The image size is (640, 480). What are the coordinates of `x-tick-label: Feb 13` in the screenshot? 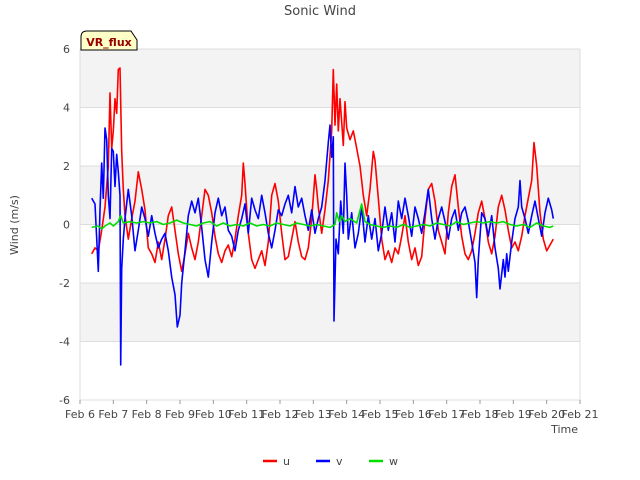 It's located at (313, 414).